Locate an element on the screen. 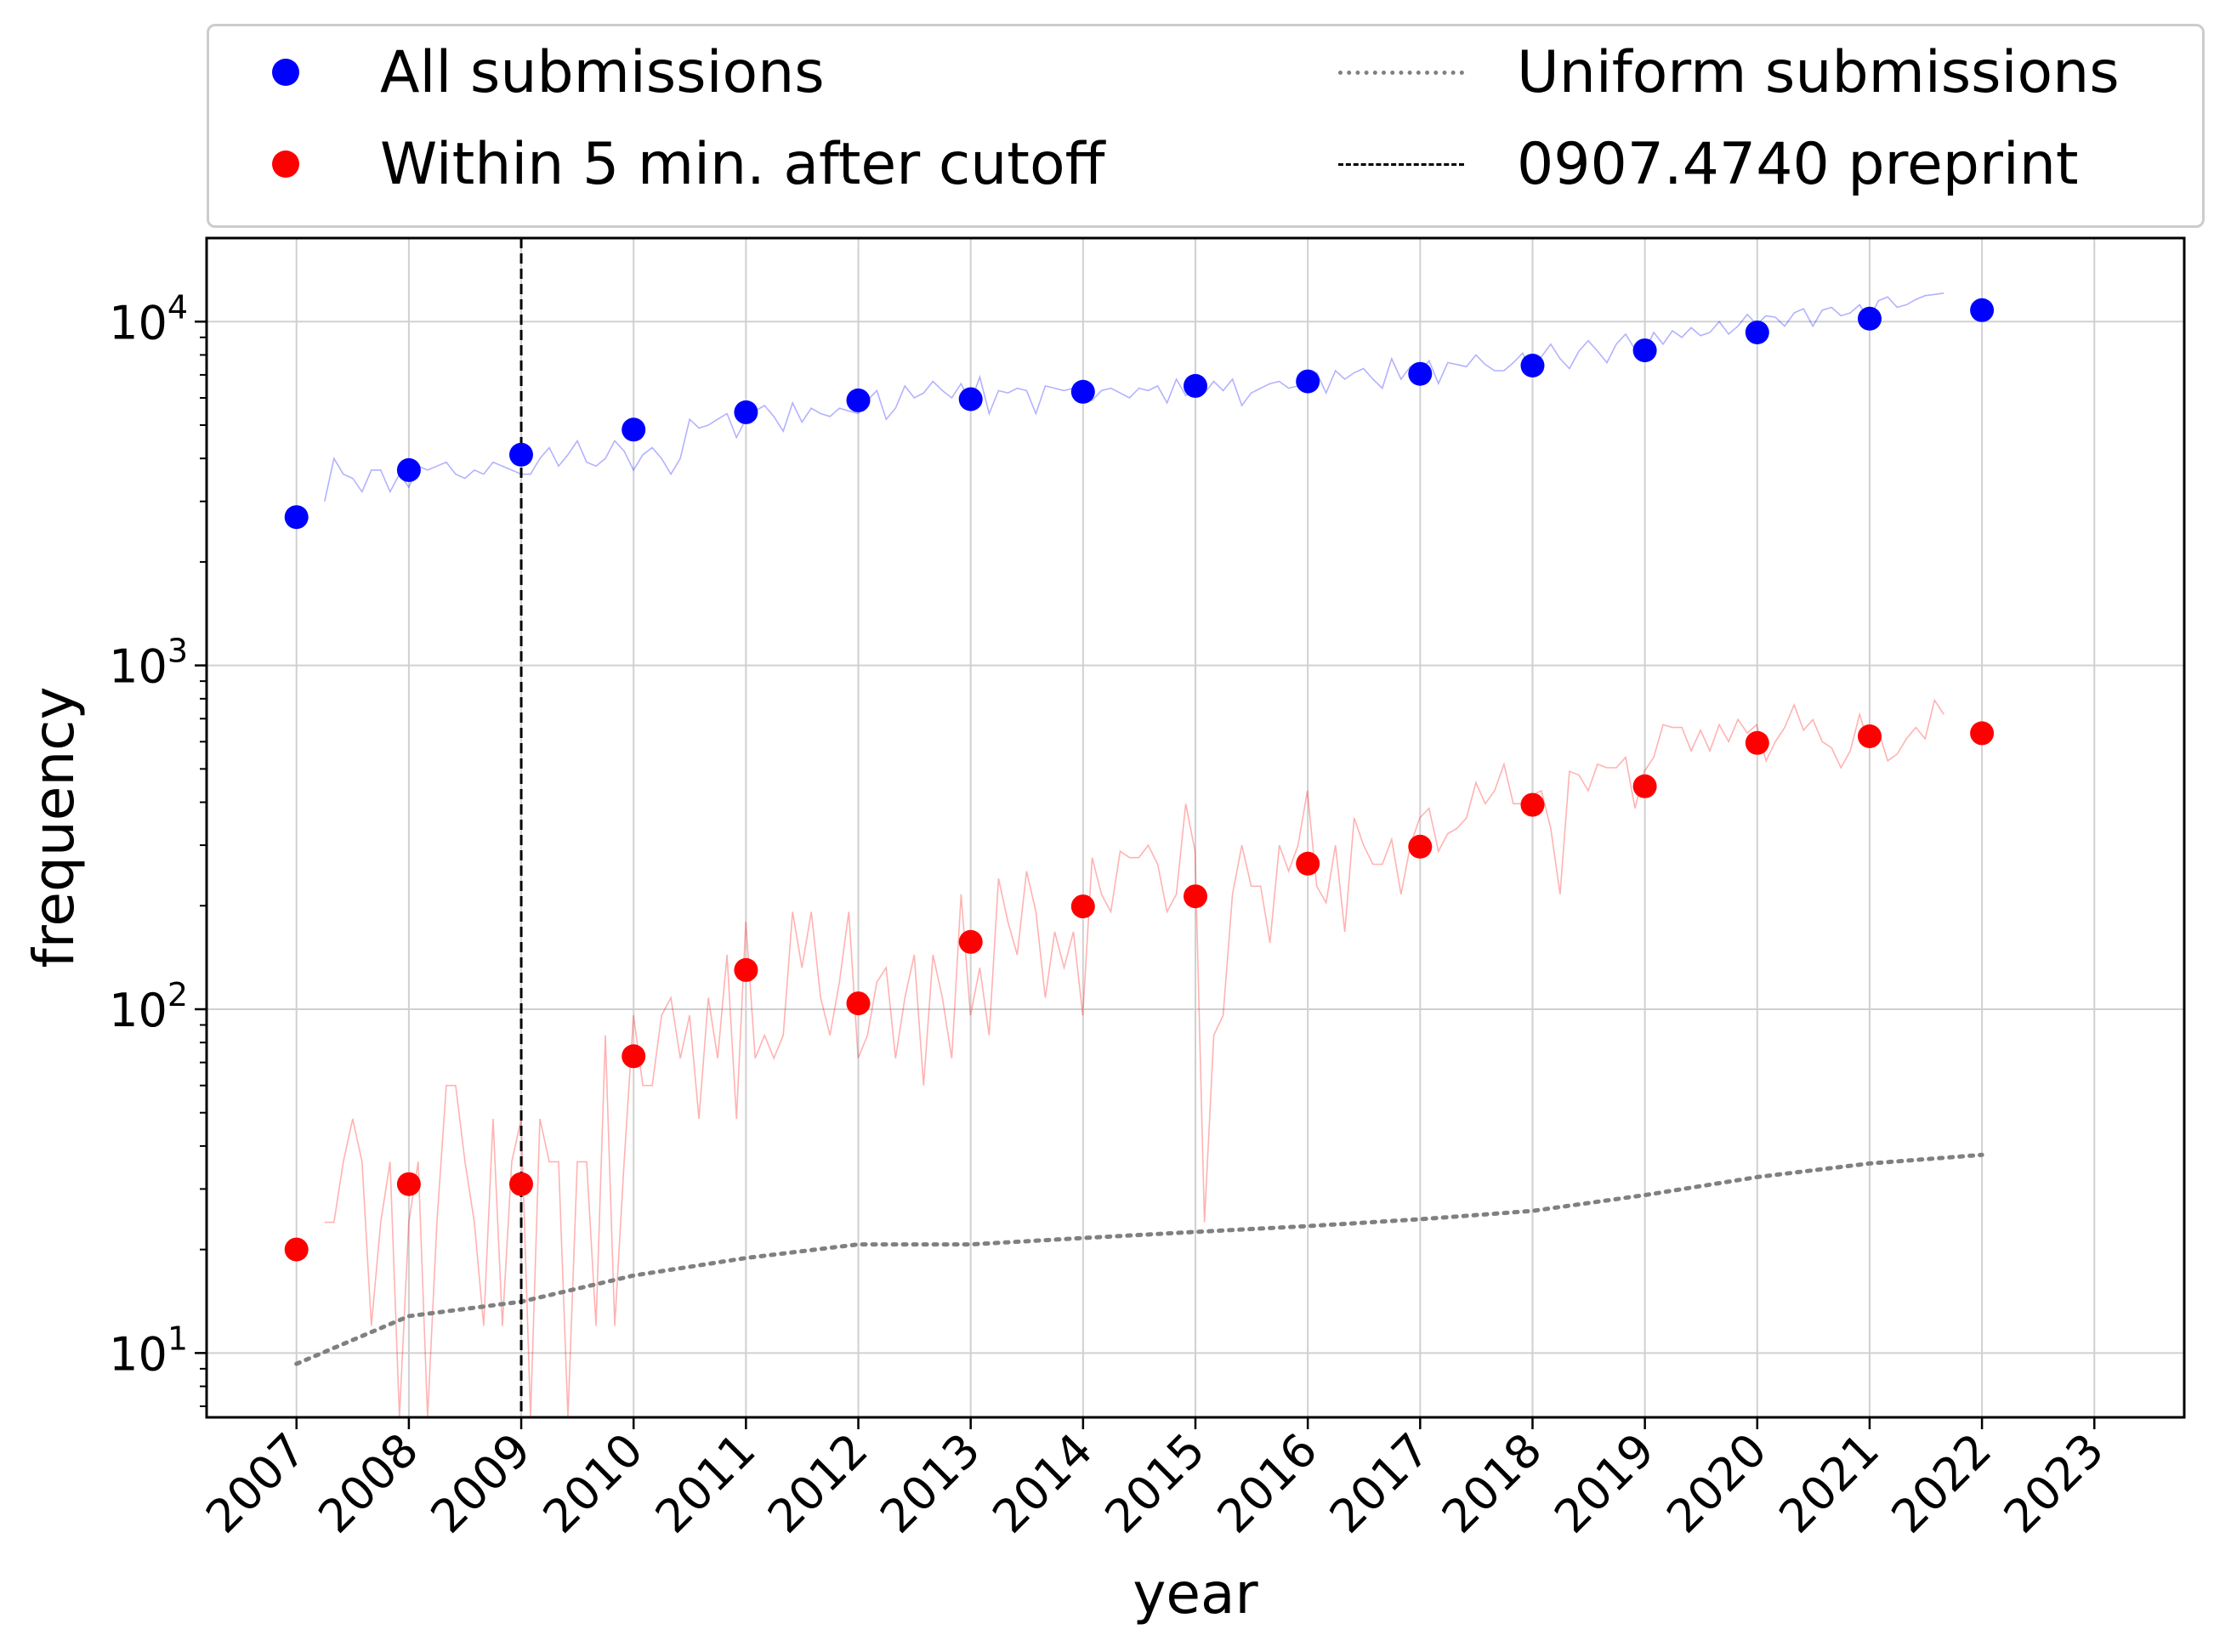 The image size is (2231, 1652). legend-label-preprint: 0907.4740 preprint is located at coordinates (1798, 164).